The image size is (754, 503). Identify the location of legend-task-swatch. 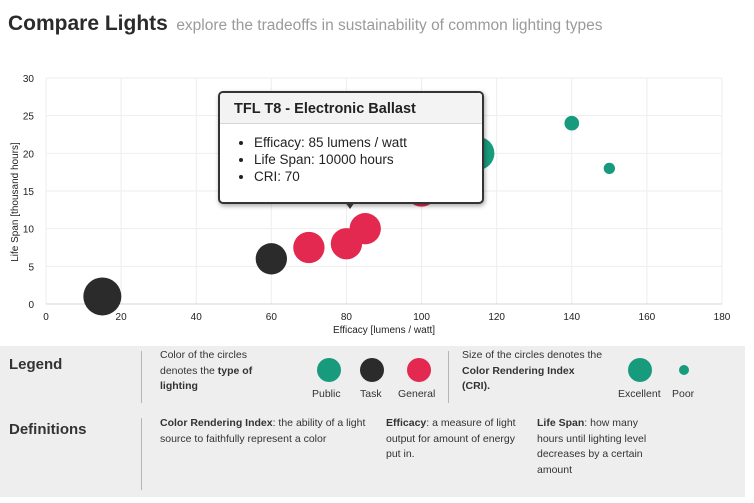
(372, 370).